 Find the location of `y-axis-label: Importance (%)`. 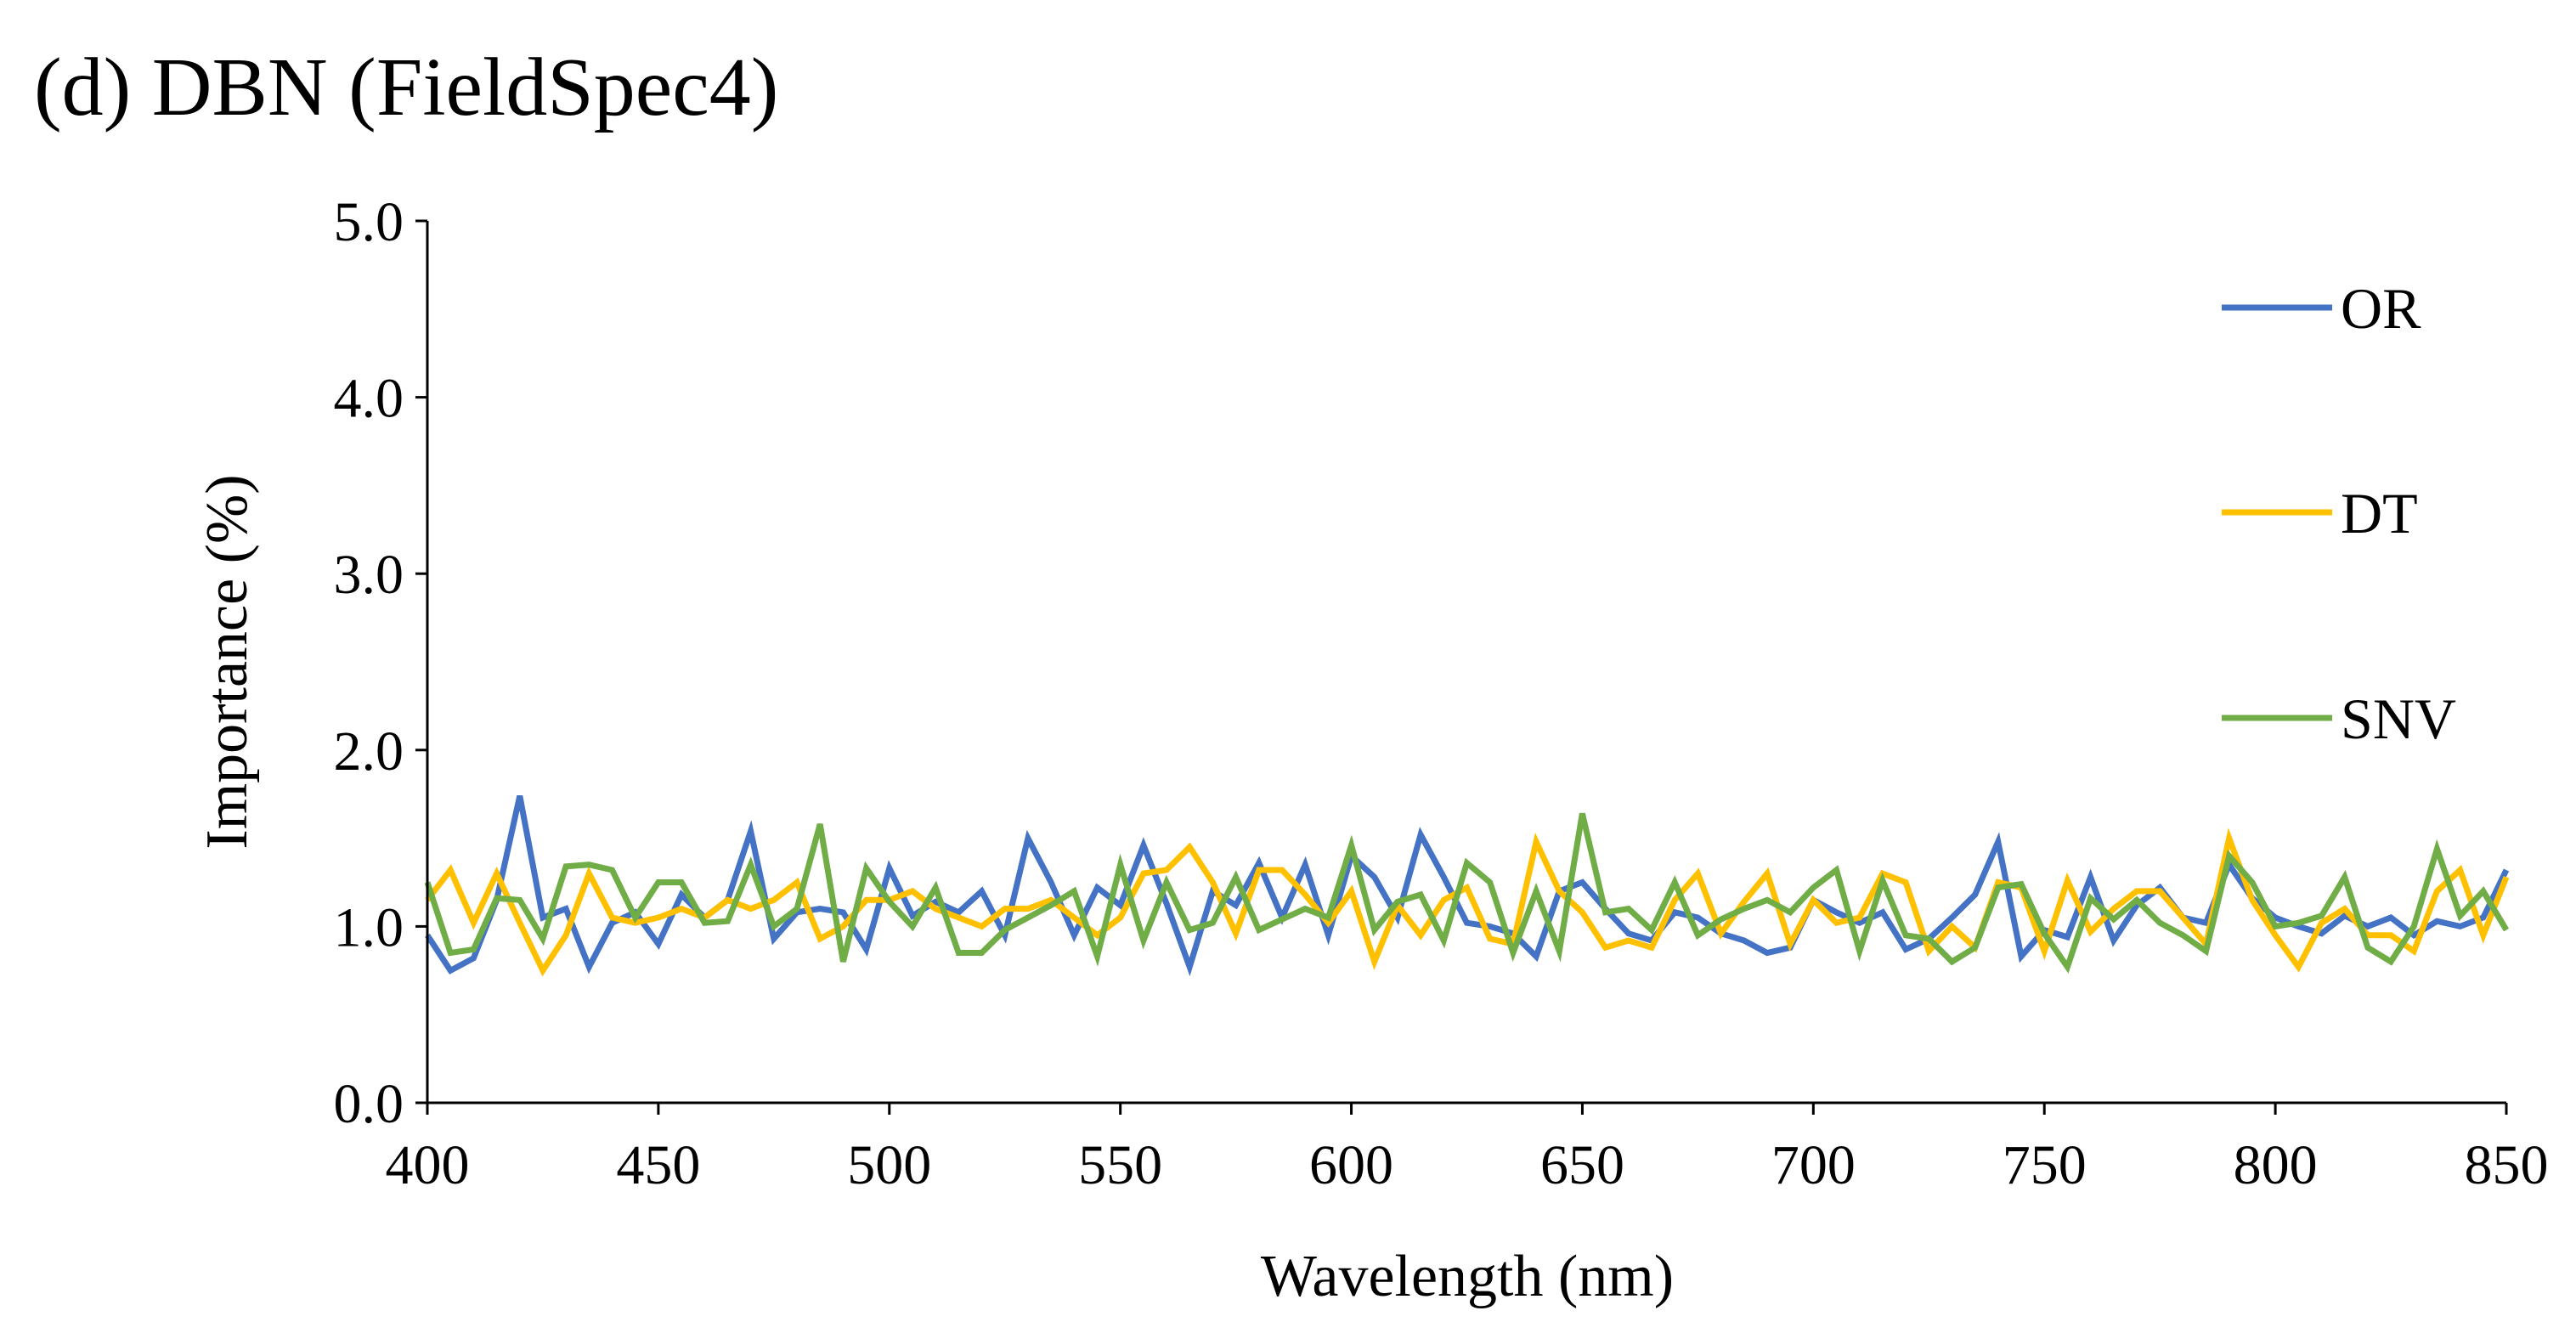

y-axis-label: Importance (%) is located at coordinates (228, 661).